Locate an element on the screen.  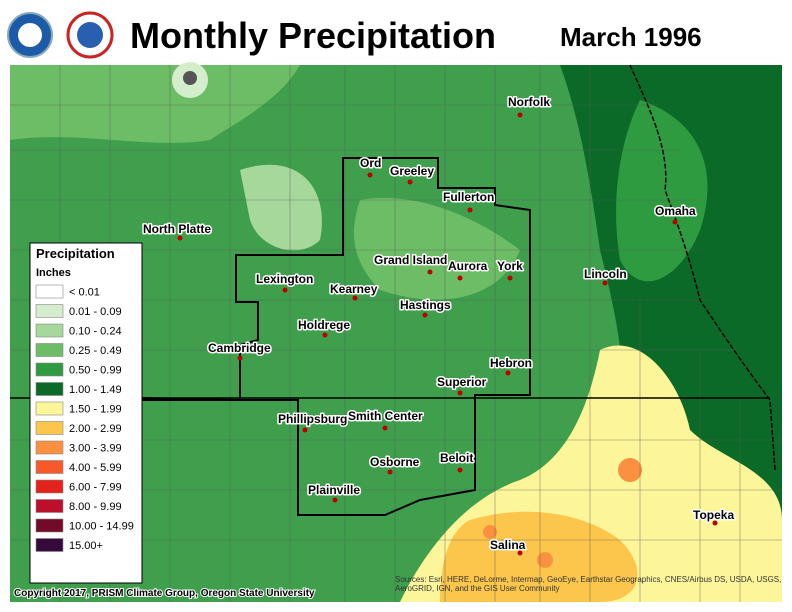
city-label: Lincoln is located at coordinates (605, 274).